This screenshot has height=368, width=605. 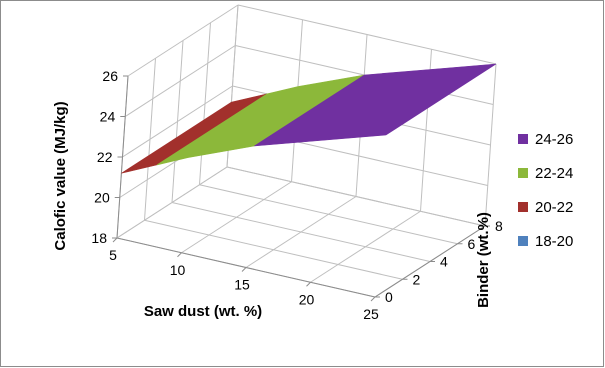 I want to click on x-axis-ticks: 5 10 15 20 25, so click(x=244, y=279).